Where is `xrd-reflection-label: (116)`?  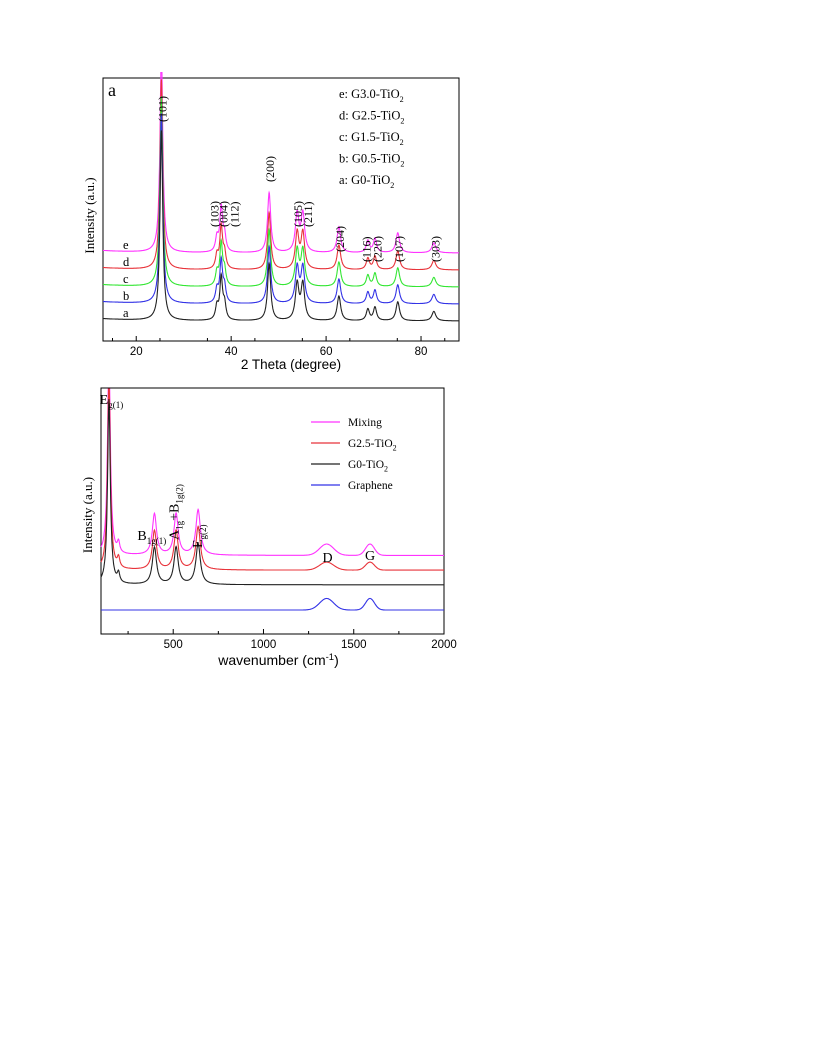
xrd-reflection-label: (116) is located at coordinates (366, 249).